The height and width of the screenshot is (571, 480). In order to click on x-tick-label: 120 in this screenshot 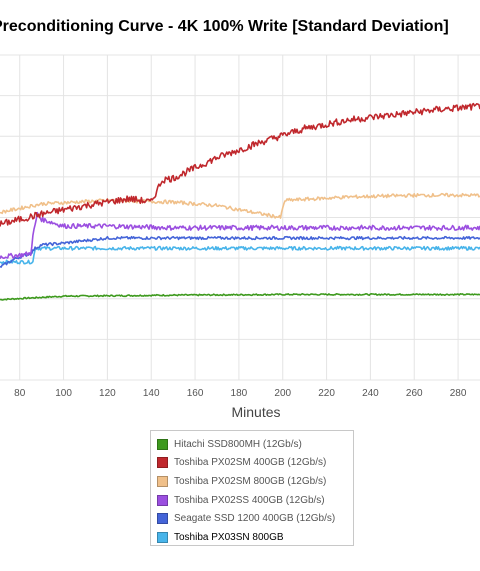, I will do `click(107, 393)`.